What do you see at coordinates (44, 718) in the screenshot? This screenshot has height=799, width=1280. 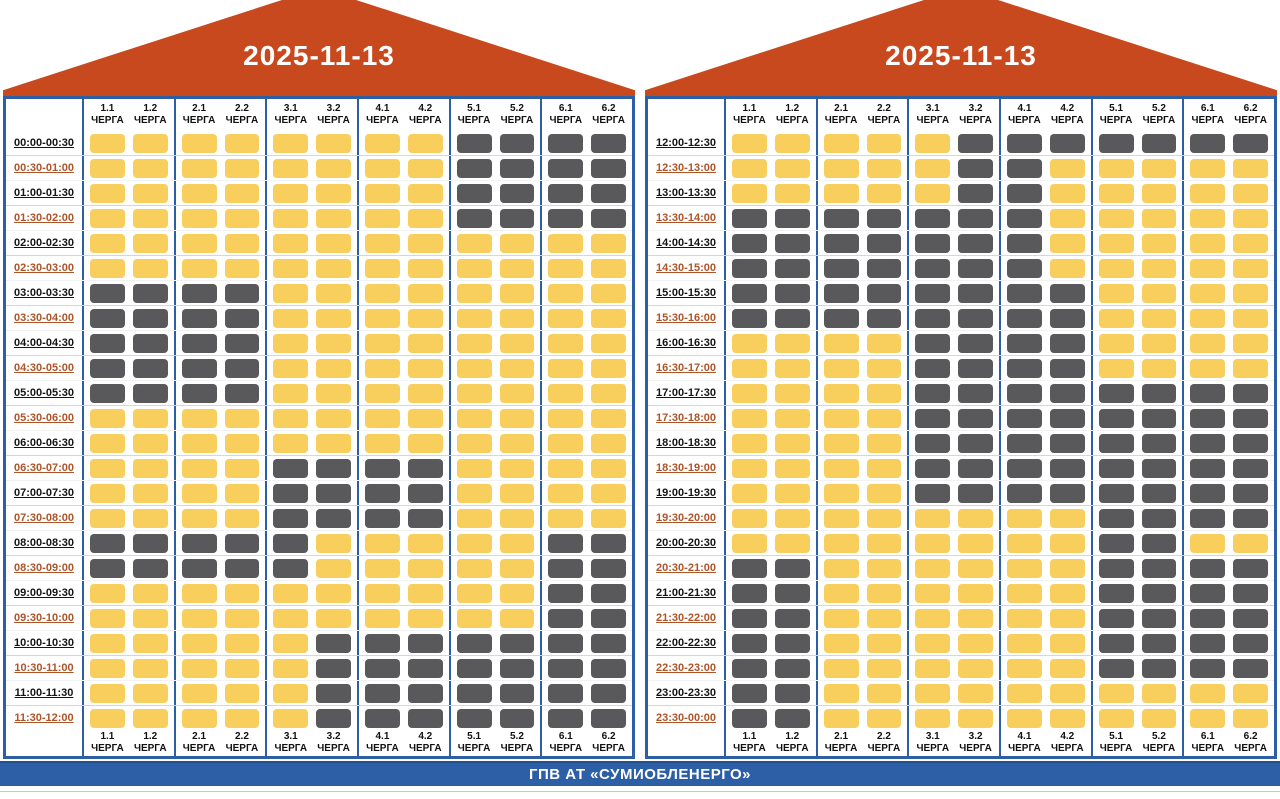 I see `time-slot-label: 11:30-12:00` at bounding box center [44, 718].